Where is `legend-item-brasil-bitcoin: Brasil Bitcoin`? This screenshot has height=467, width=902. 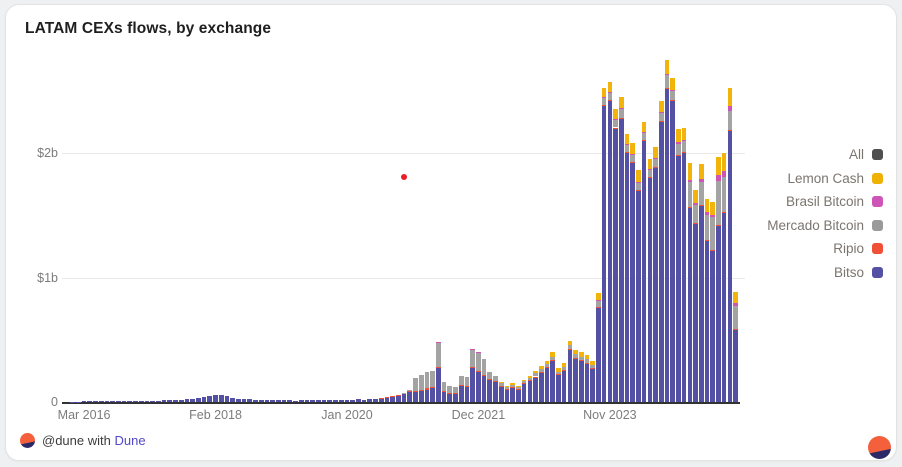 legend-item-brasil-bitcoin: Brasil Bitcoin is located at coordinates (834, 201).